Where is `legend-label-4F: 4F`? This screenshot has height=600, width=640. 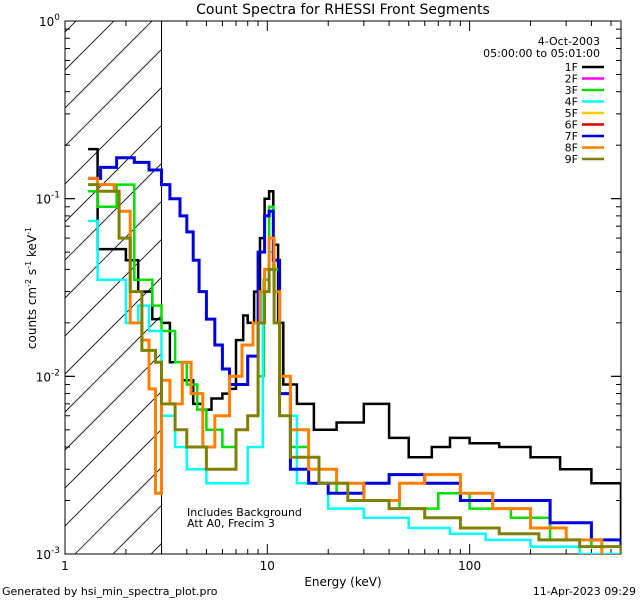
legend-label-4F: 4F is located at coordinates (571, 102).